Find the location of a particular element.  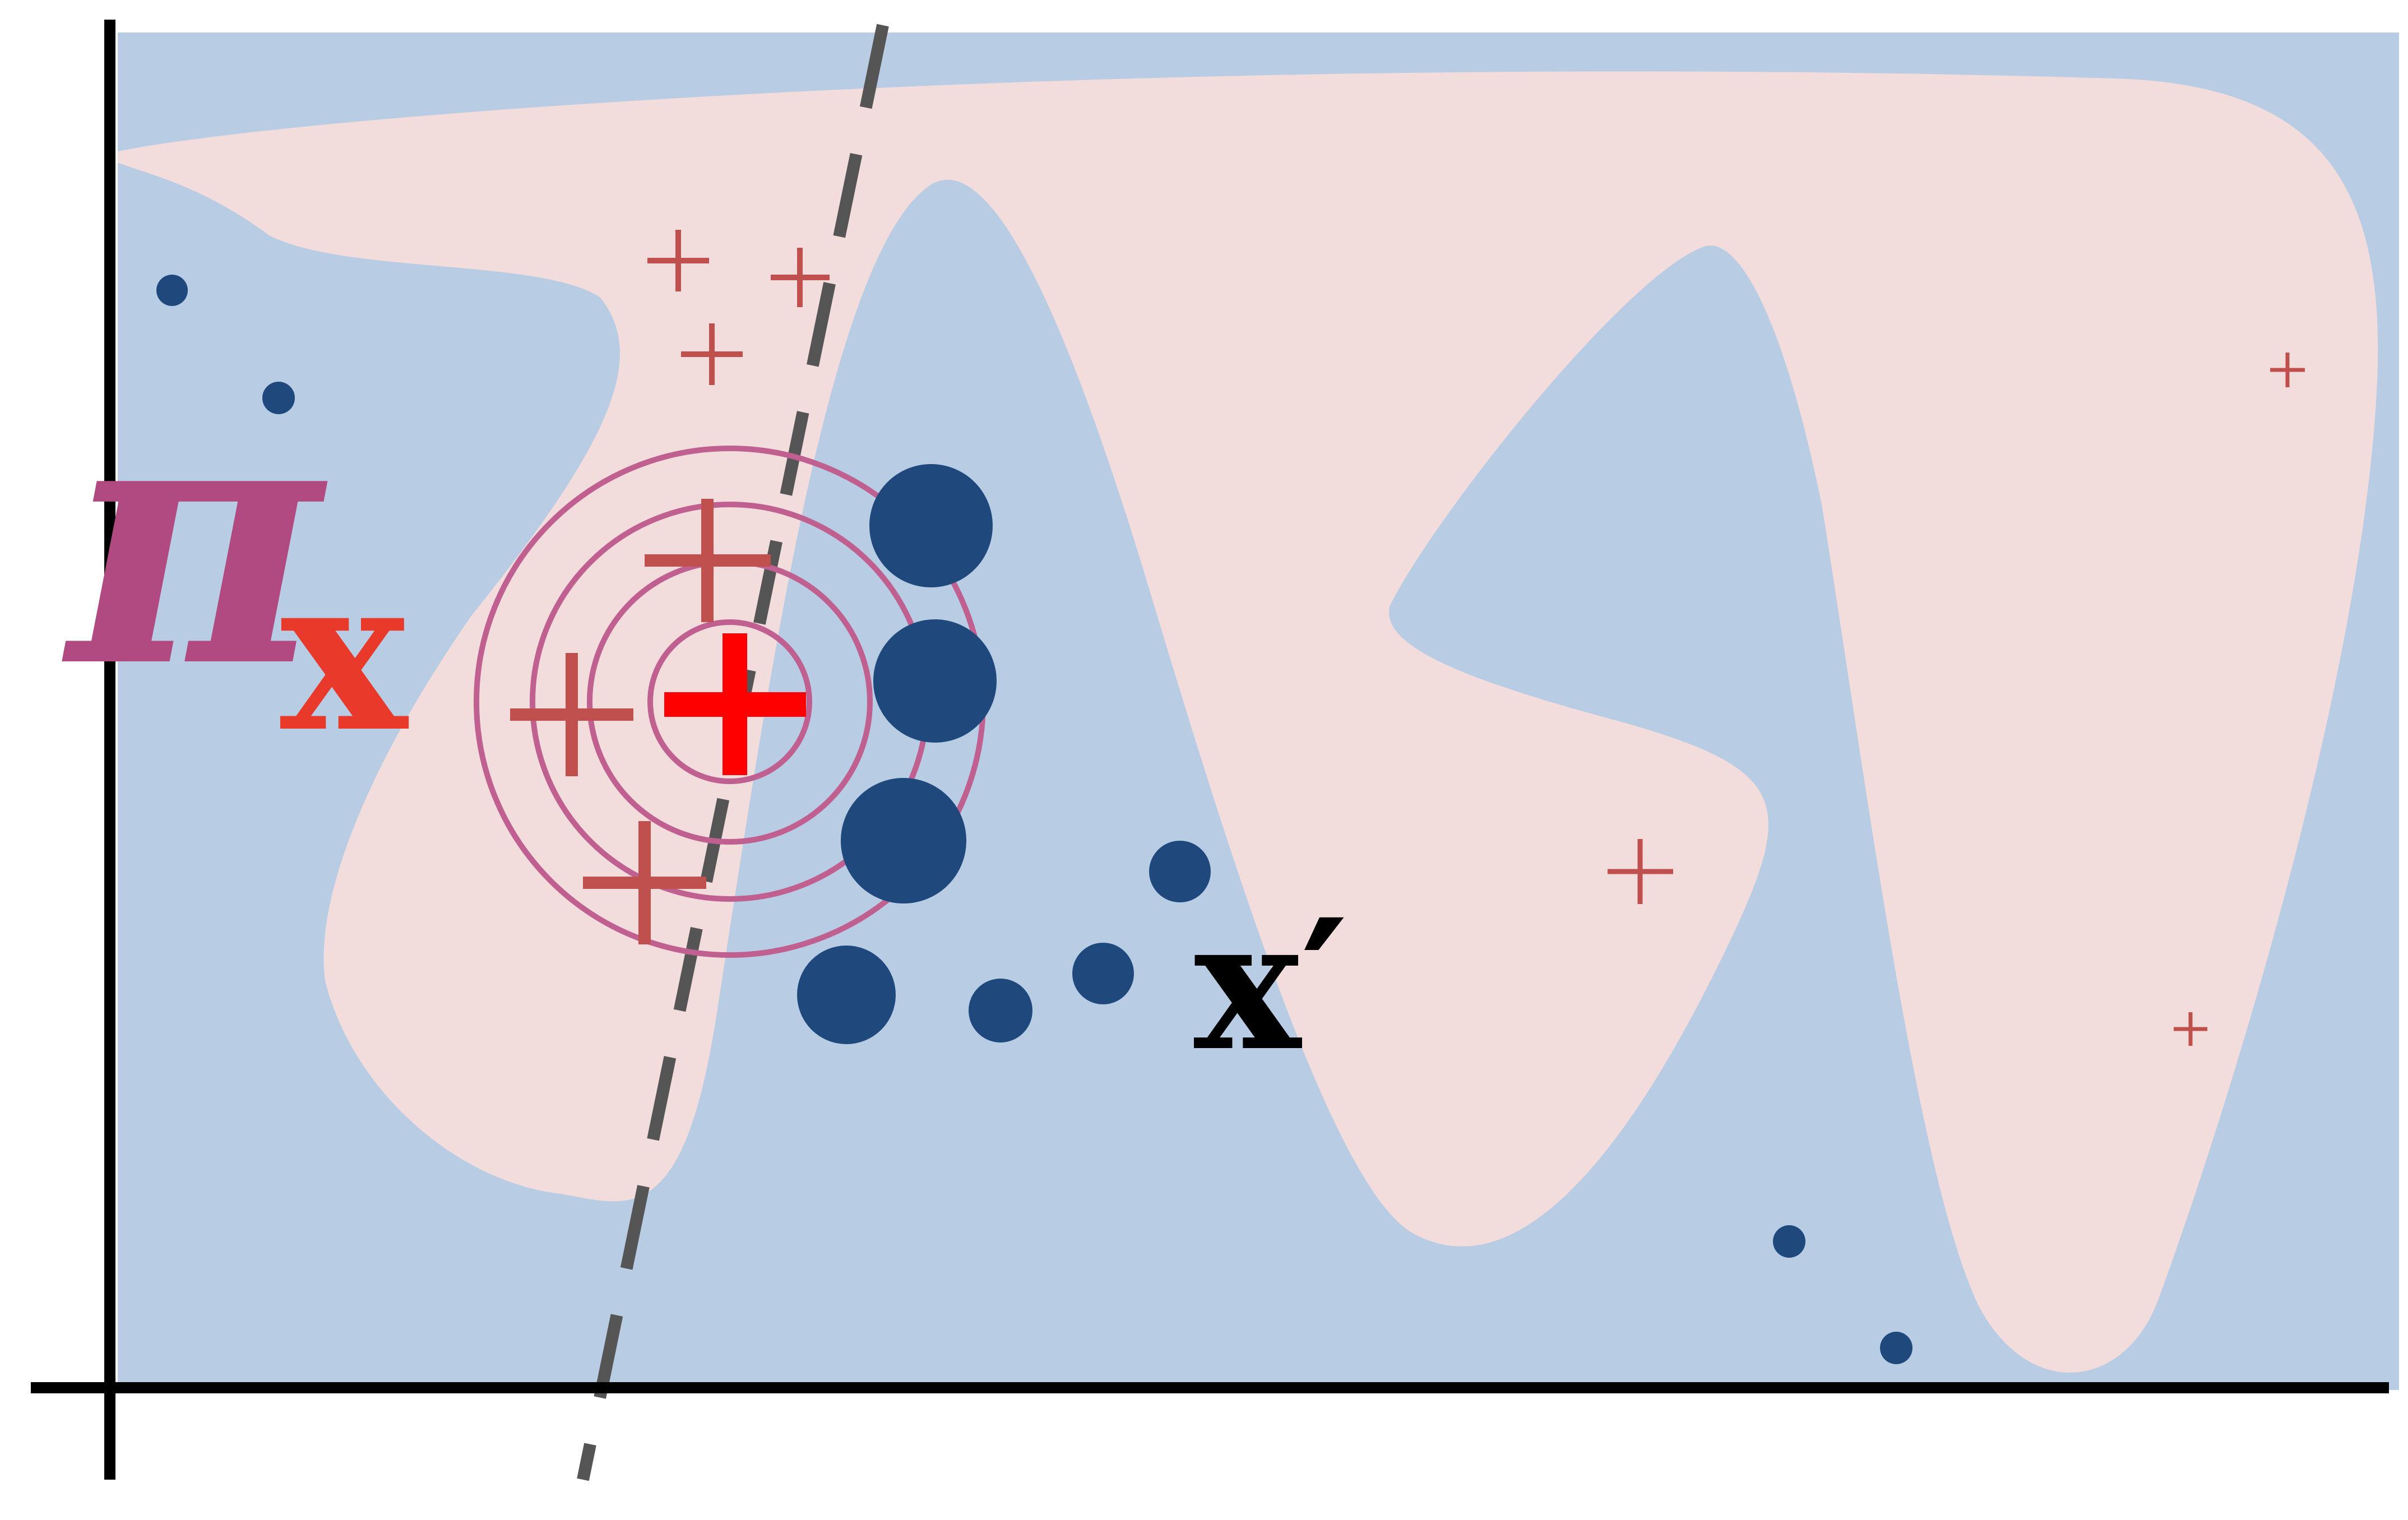

weighted-positive-samples is located at coordinates (640, 722).